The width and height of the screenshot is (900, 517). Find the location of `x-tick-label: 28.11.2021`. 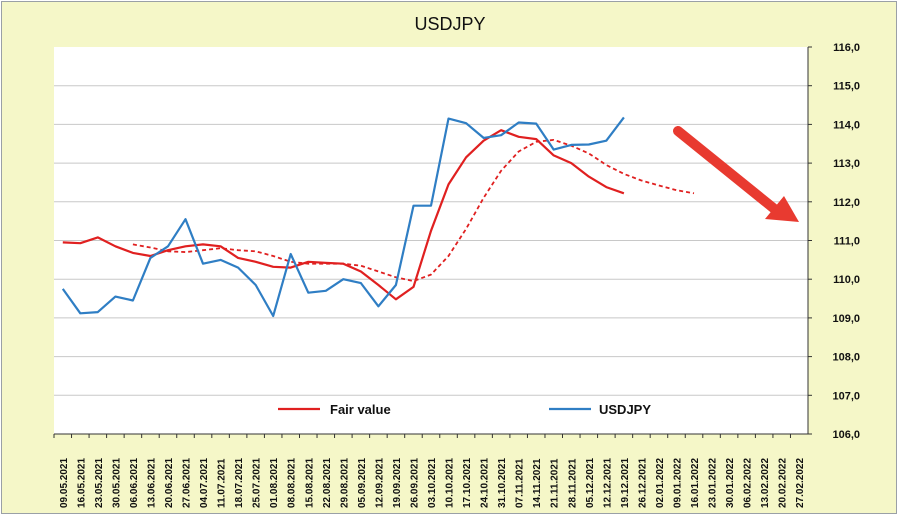

x-tick-label: 28.11.2021 is located at coordinates (572, 483).